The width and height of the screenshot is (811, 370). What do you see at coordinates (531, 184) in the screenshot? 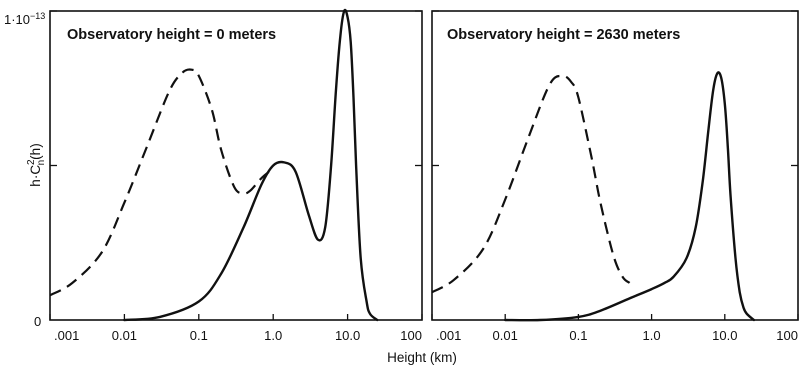
I see `dashed-series-line` at bounding box center [531, 184].